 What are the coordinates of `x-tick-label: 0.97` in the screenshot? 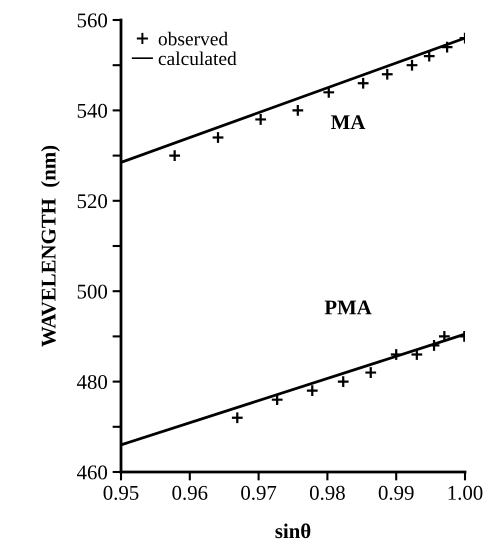 It's located at (258, 493).